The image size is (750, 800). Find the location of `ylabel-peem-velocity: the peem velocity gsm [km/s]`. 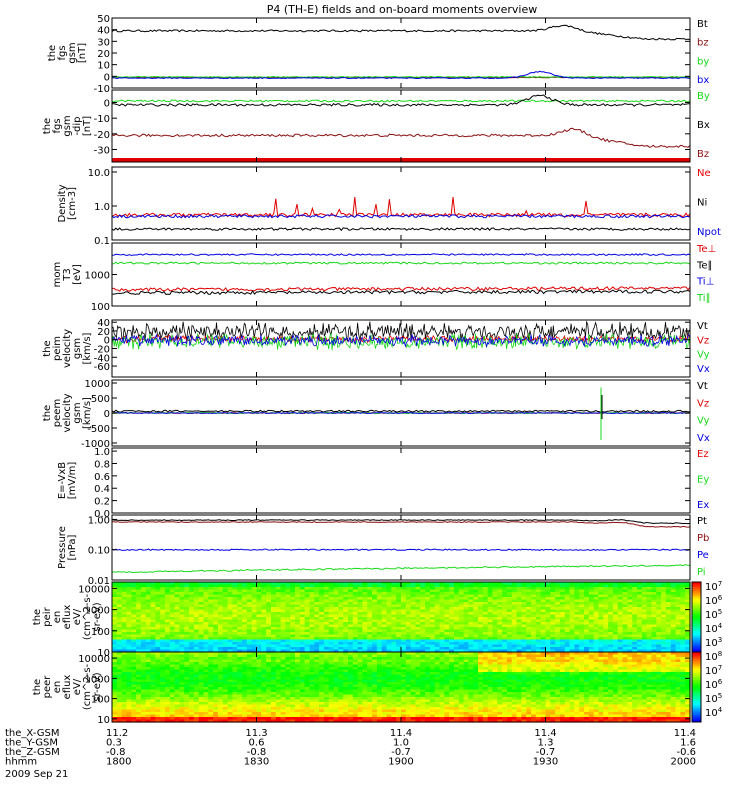

ylabel-peem-velocity: the peem velocity gsm [km/s] is located at coordinates (67, 412).